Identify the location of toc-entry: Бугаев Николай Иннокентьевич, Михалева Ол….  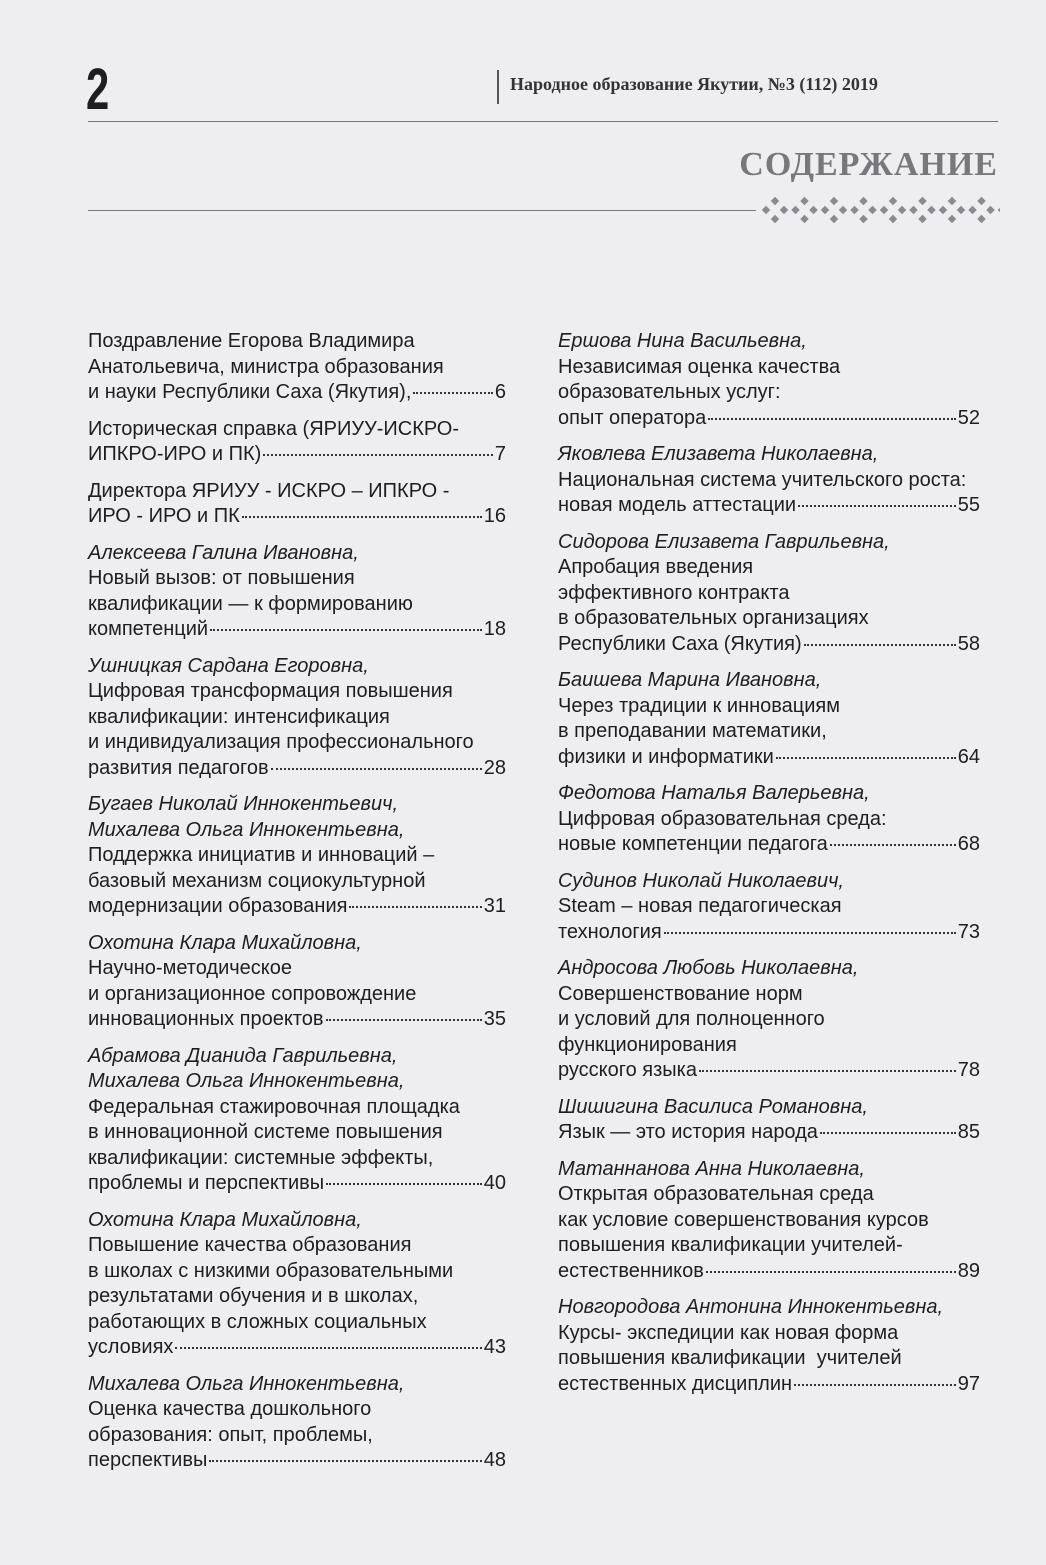
(297, 856).